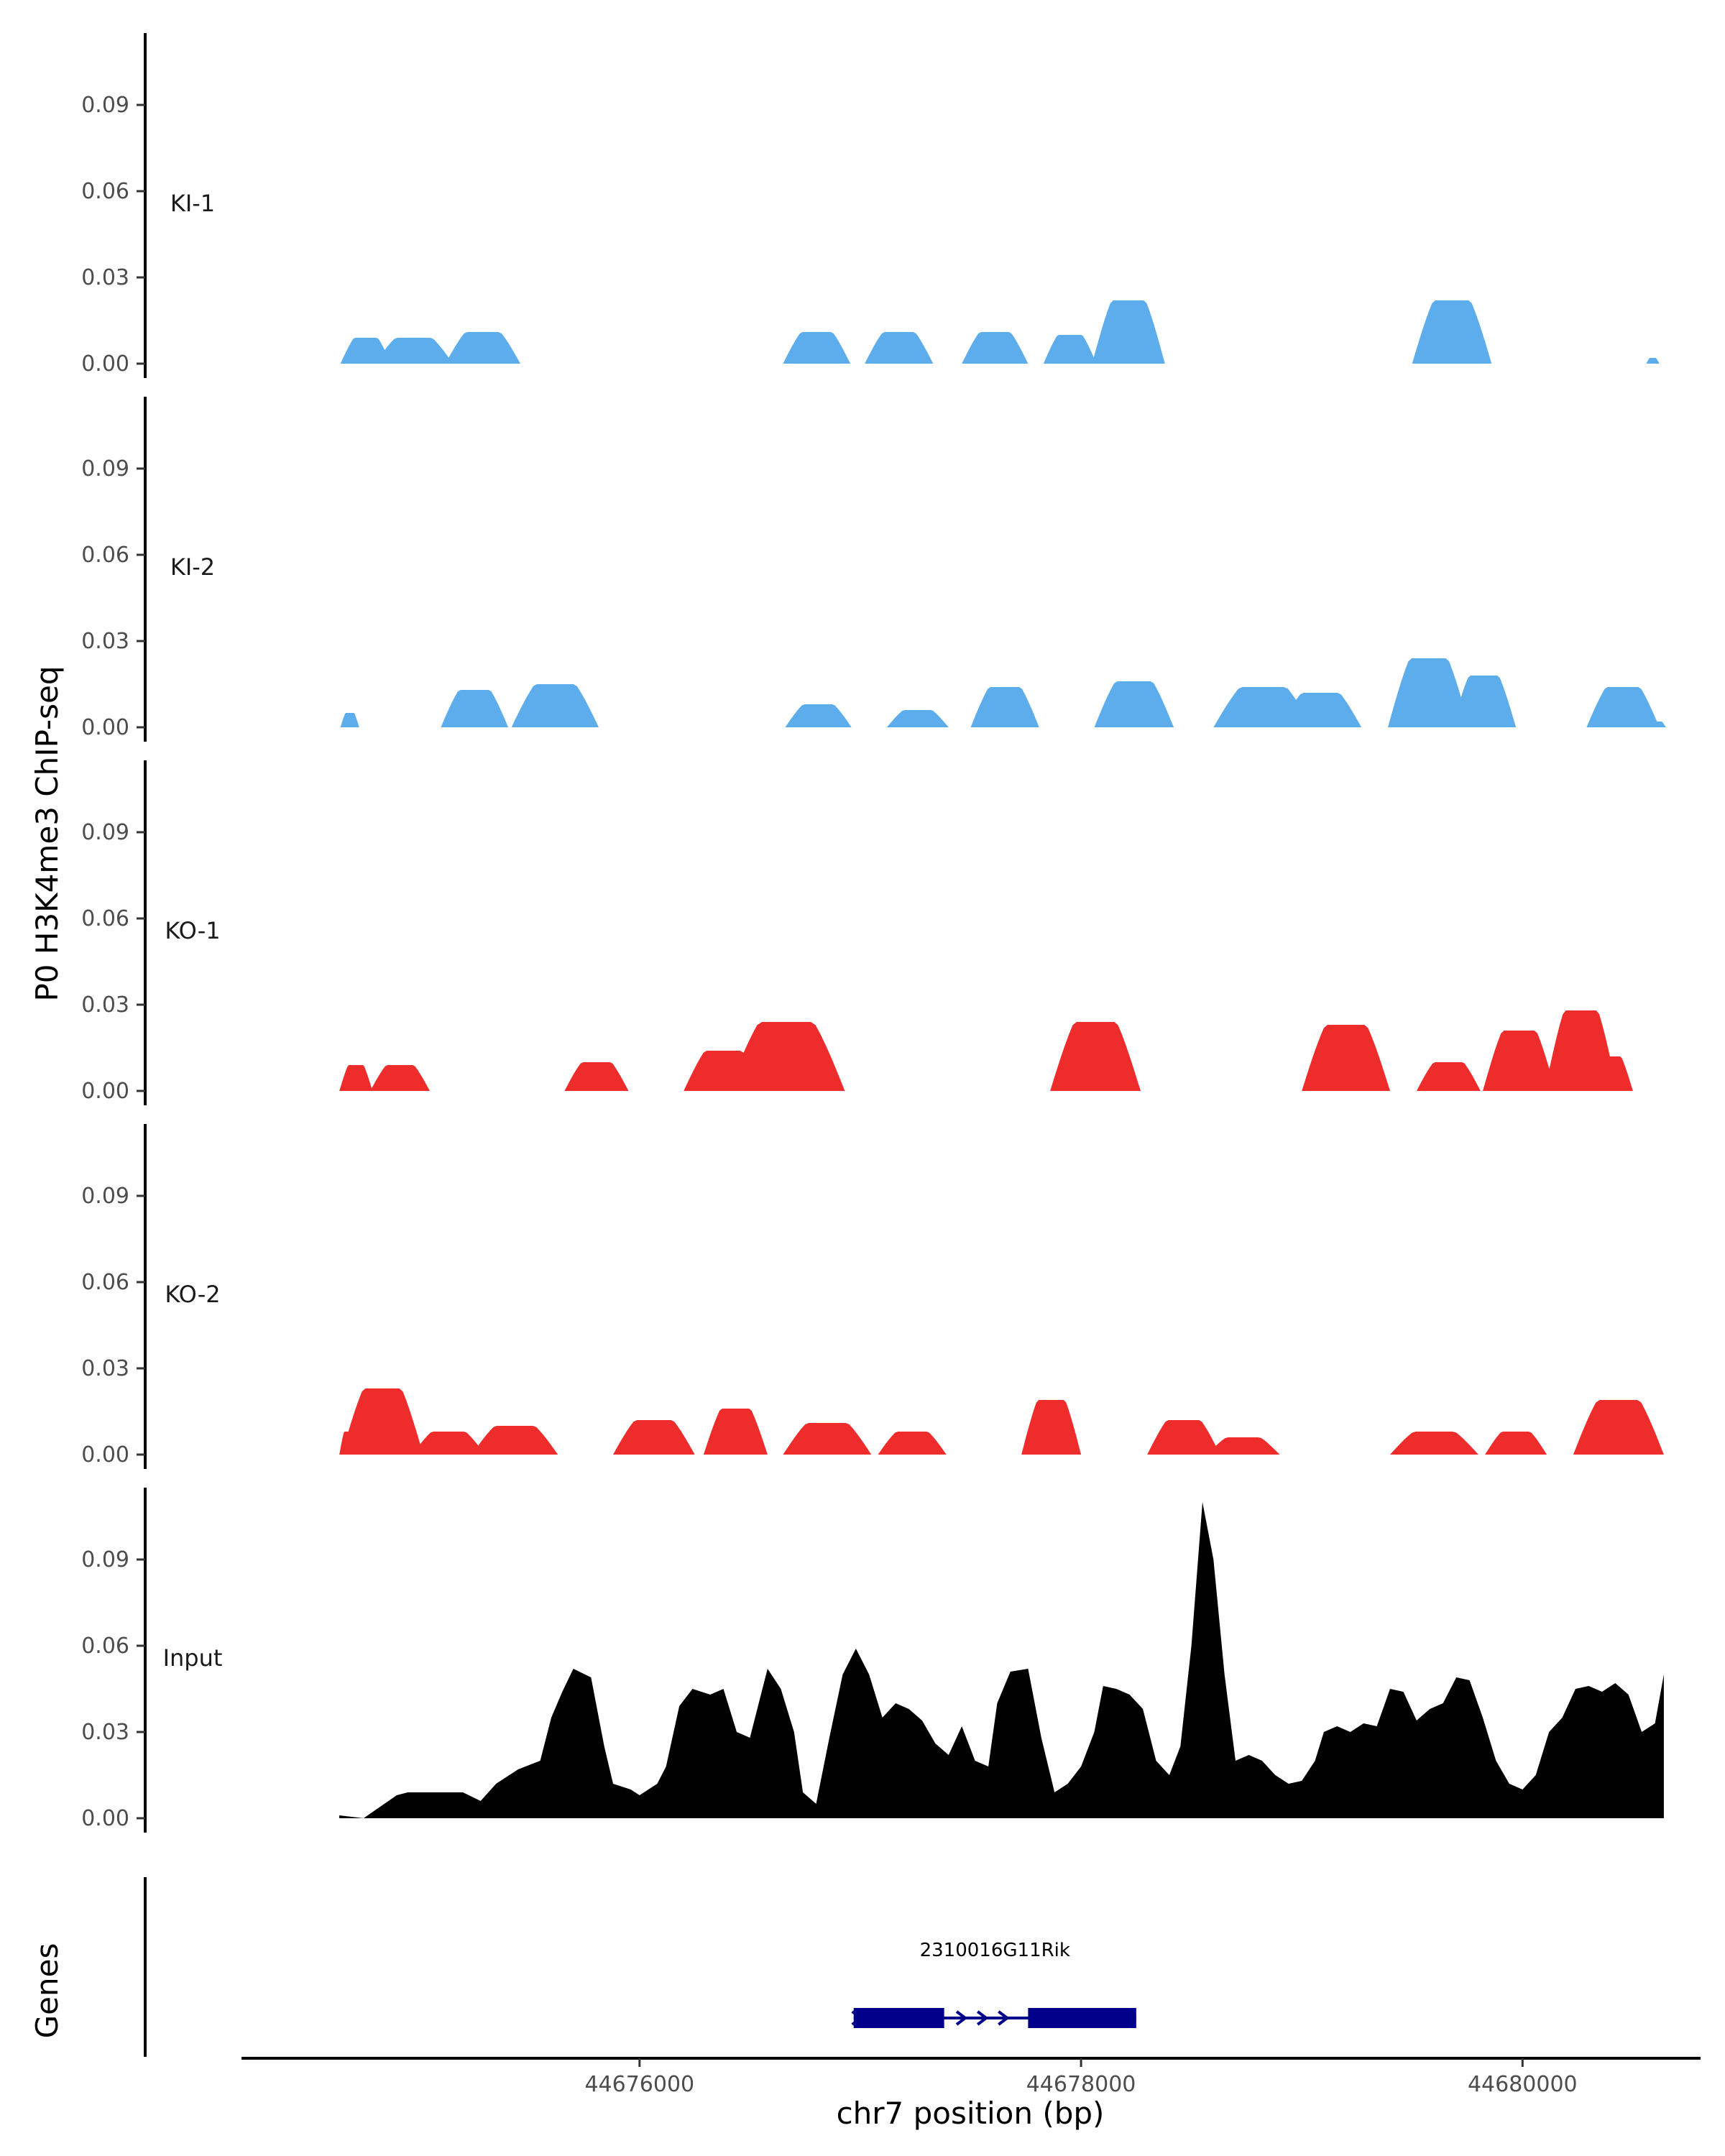  Describe the element at coordinates (192, 1294) in the screenshot. I see `ko-2-track-label: KO-2` at that location.